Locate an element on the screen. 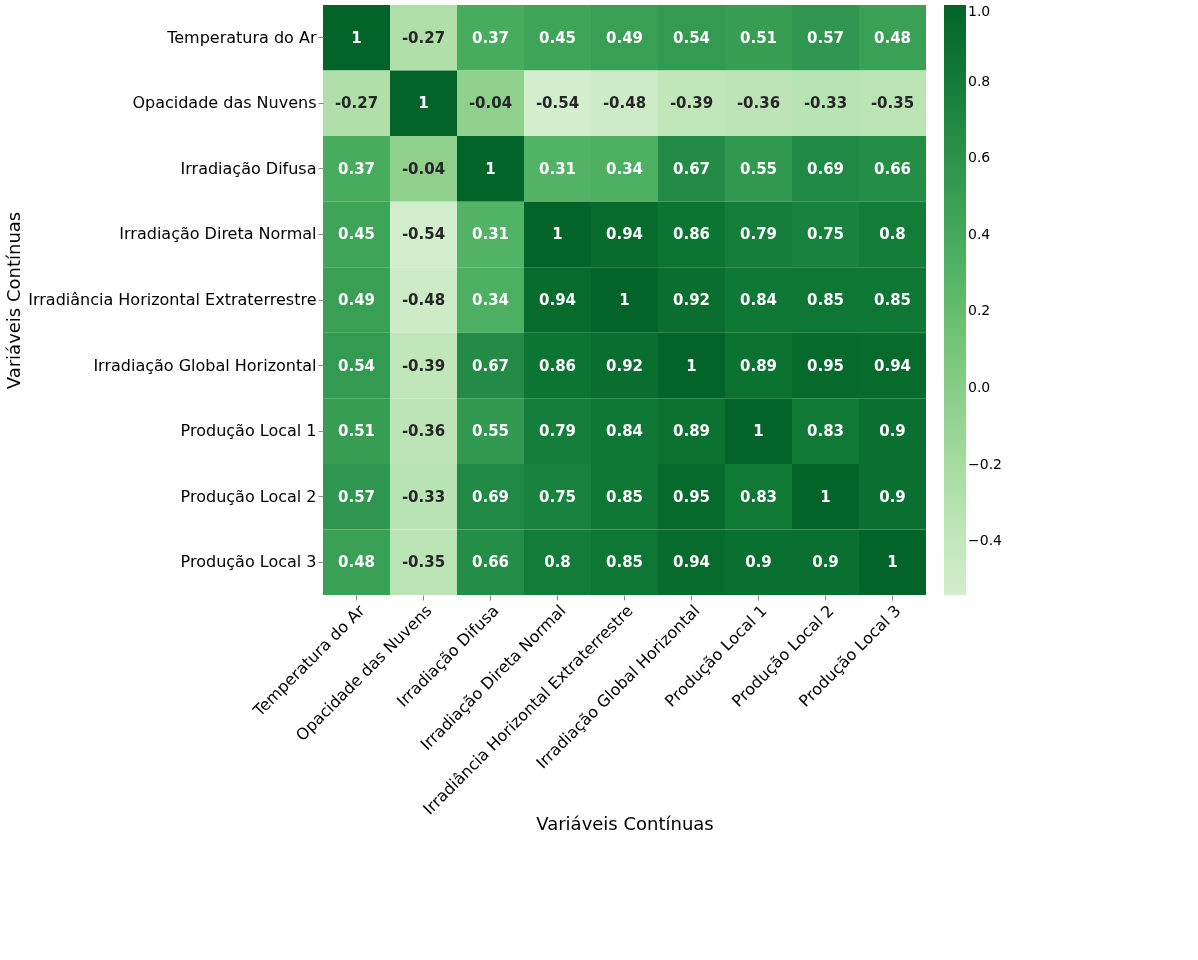 The width and height of the screenshot is (1198, 960). y-tick-label: Irradiação Difusa is located at coordinates (248, 168).